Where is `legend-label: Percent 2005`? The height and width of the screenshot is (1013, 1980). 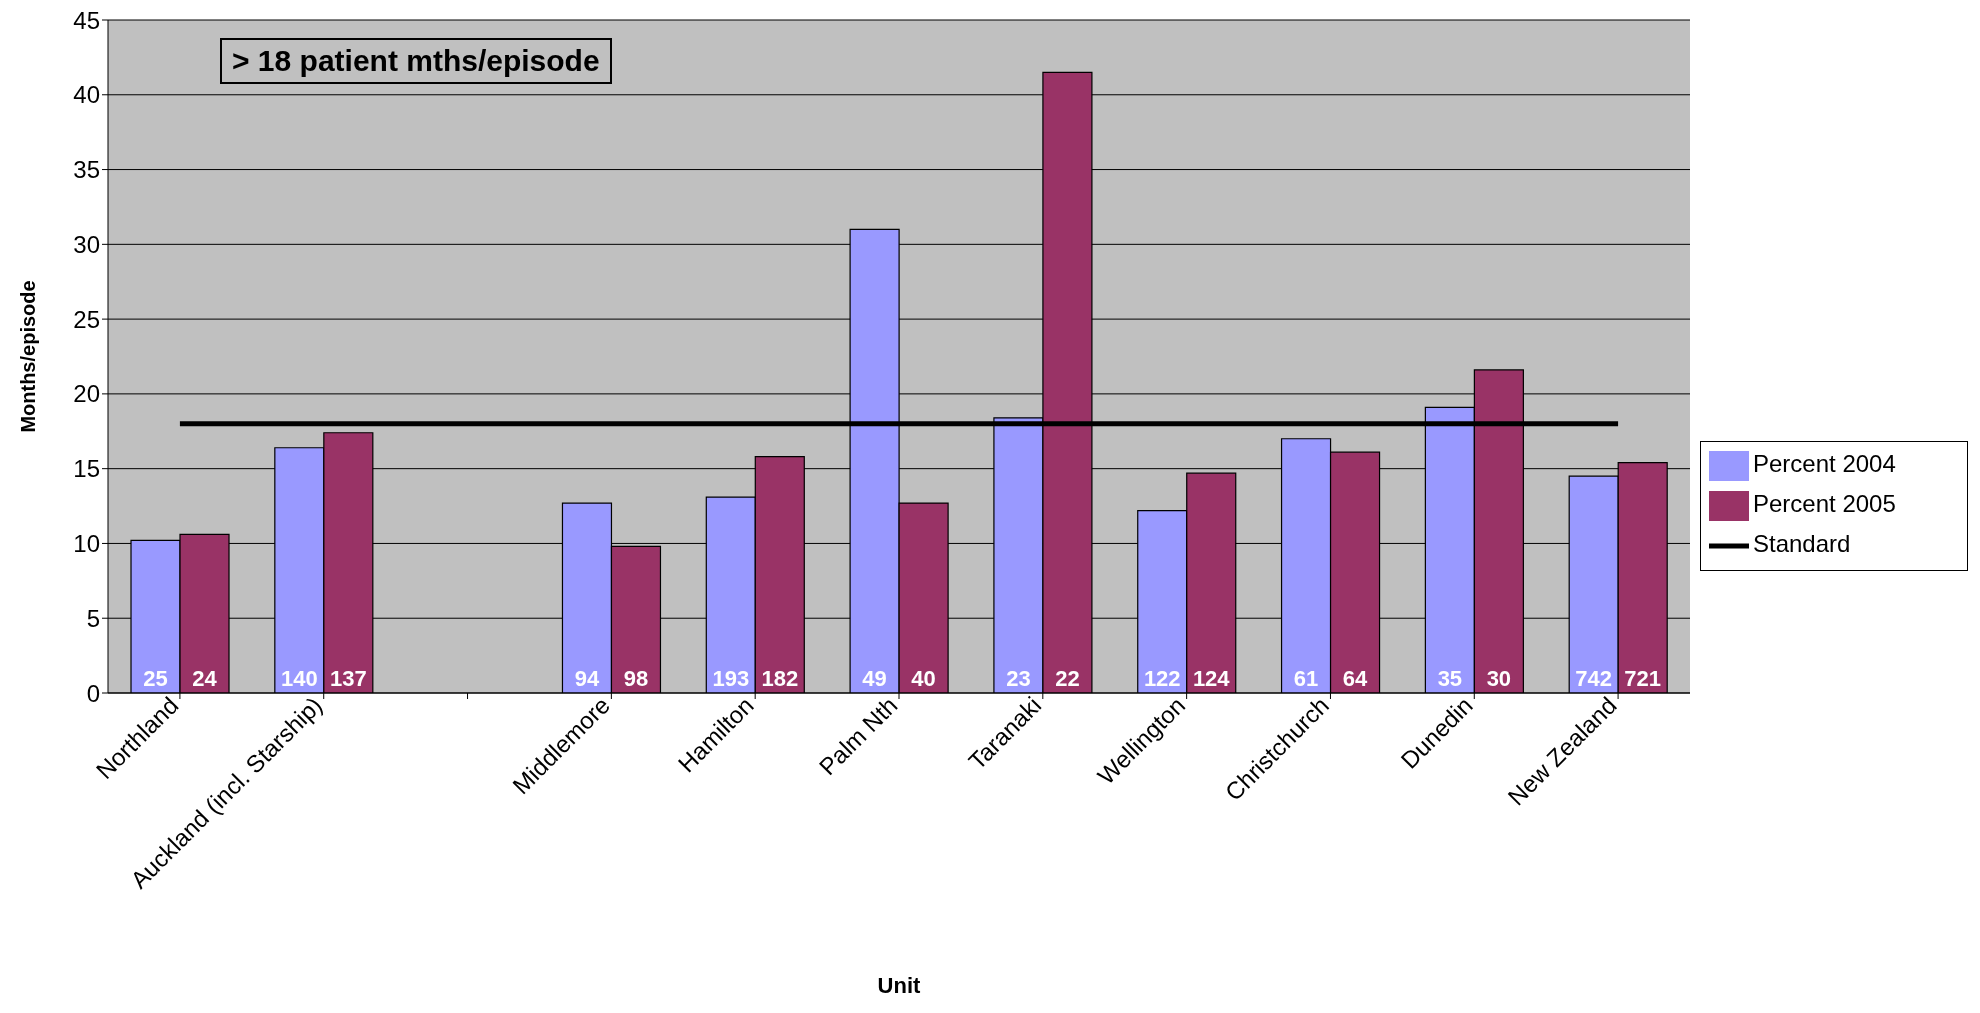 legend-label: Percent 2005 is located at coordinates (1824, 503).